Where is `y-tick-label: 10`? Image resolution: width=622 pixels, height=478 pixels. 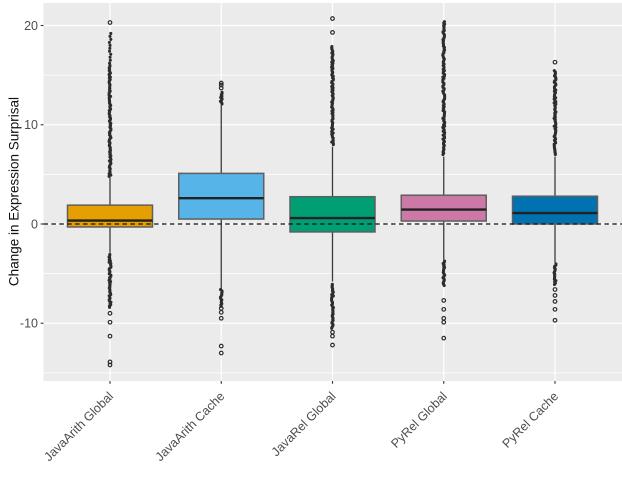 y-tick-label: 10 is located at coordinates (31, 125).